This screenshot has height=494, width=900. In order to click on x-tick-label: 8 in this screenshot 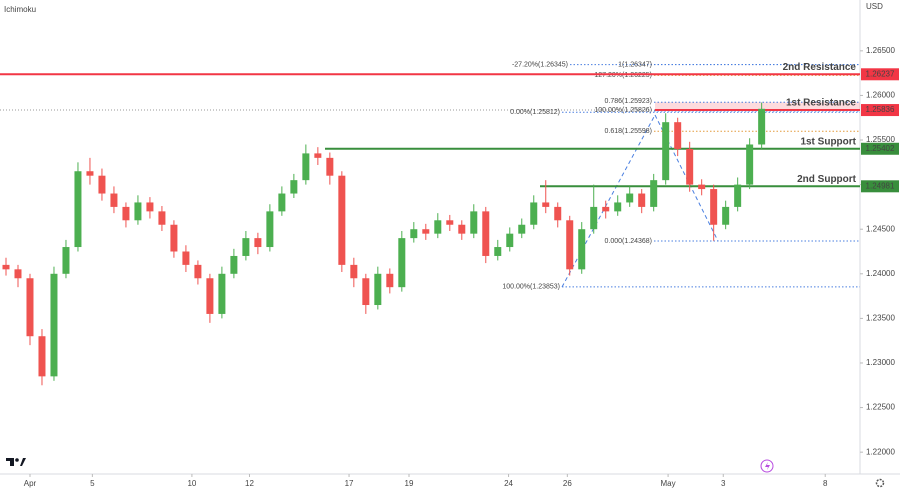, I will do `click(825, 483)`.